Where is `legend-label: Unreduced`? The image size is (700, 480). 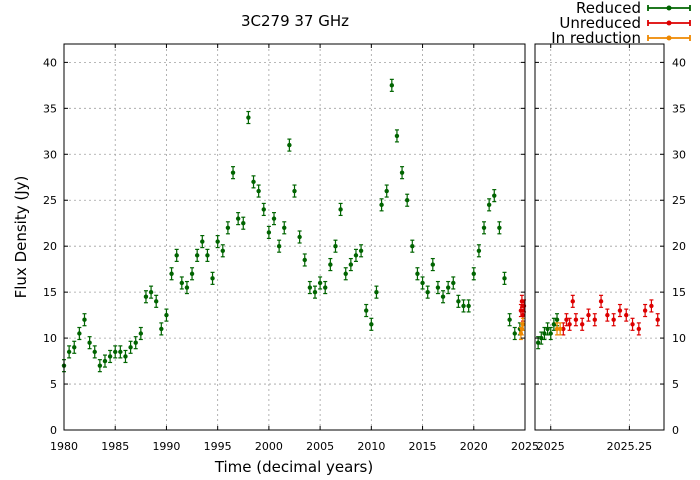 legend-label: Unreduced is located at coordinates (600, 23).